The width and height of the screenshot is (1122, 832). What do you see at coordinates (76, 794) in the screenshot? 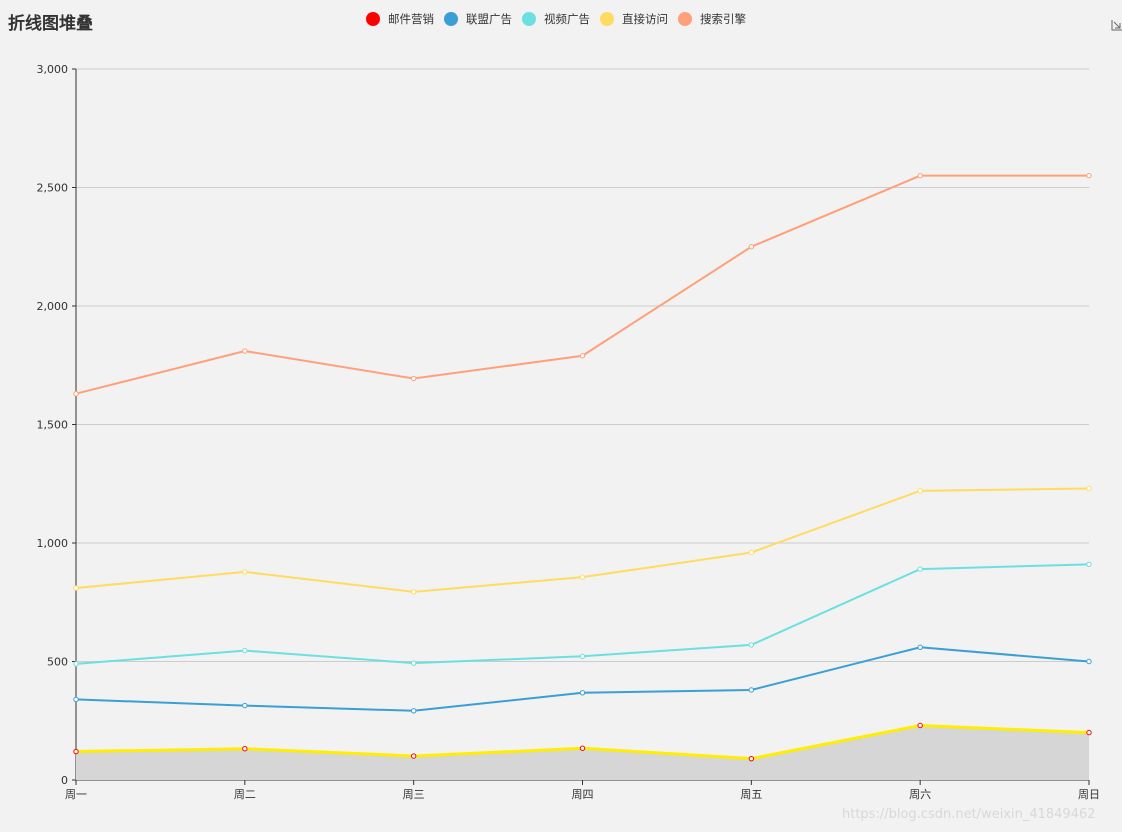
I see `x-tick-label: 周一` at bounding box center [76, 794].